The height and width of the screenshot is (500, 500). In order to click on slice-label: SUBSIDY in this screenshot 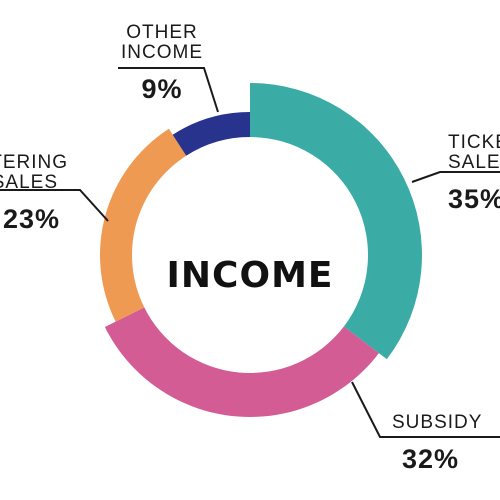, I will do `click(437, 422)`.